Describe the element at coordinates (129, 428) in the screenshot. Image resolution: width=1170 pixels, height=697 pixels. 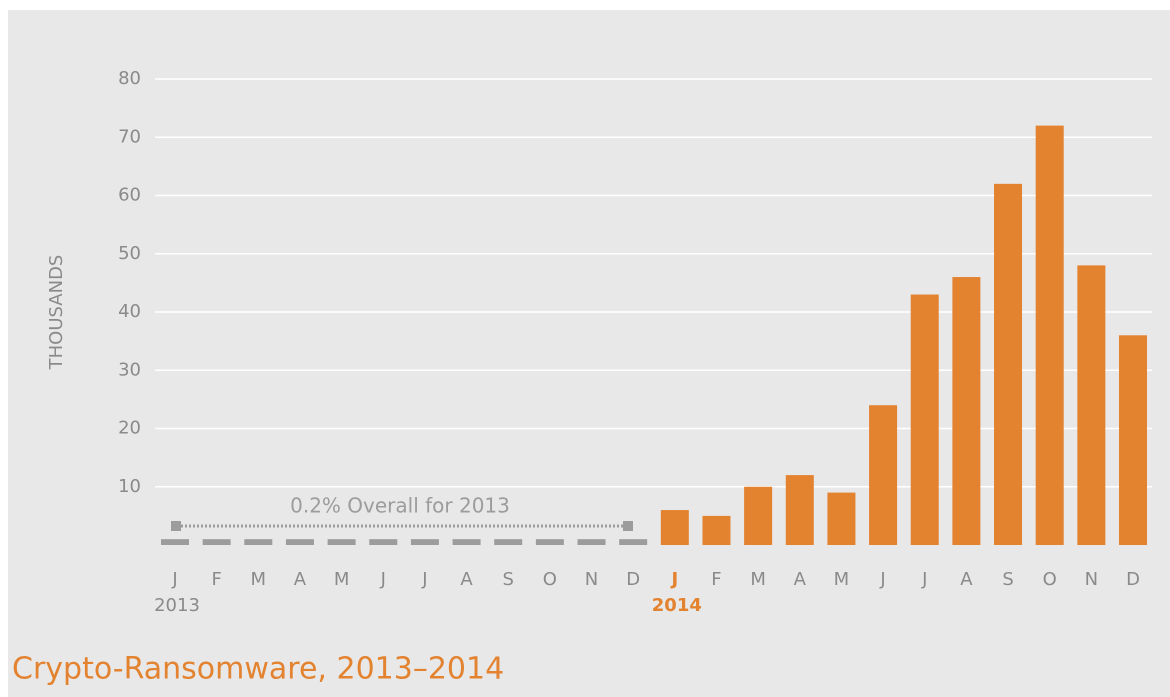
I see `y-tick-label: 20` at that location.